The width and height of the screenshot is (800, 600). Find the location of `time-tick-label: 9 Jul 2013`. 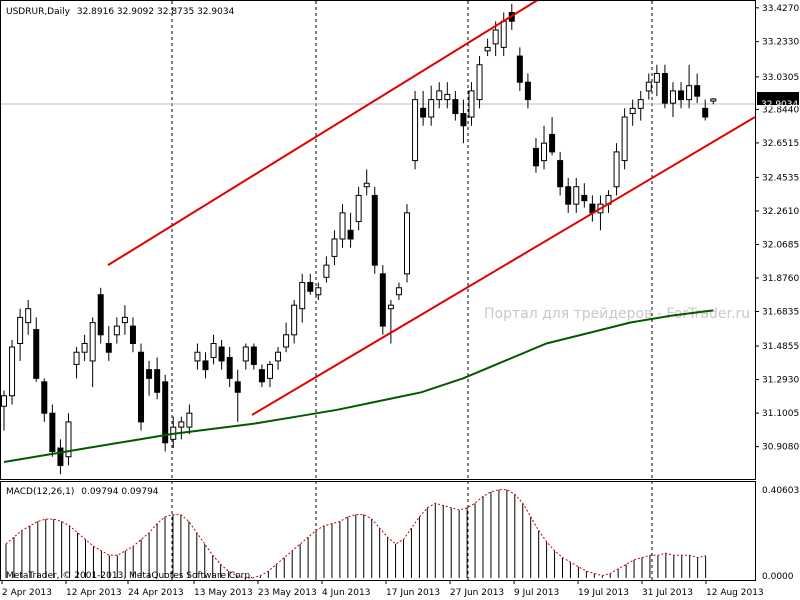

time-tick-label: 9 Jul 2013 is located at coordinates (536, 593).